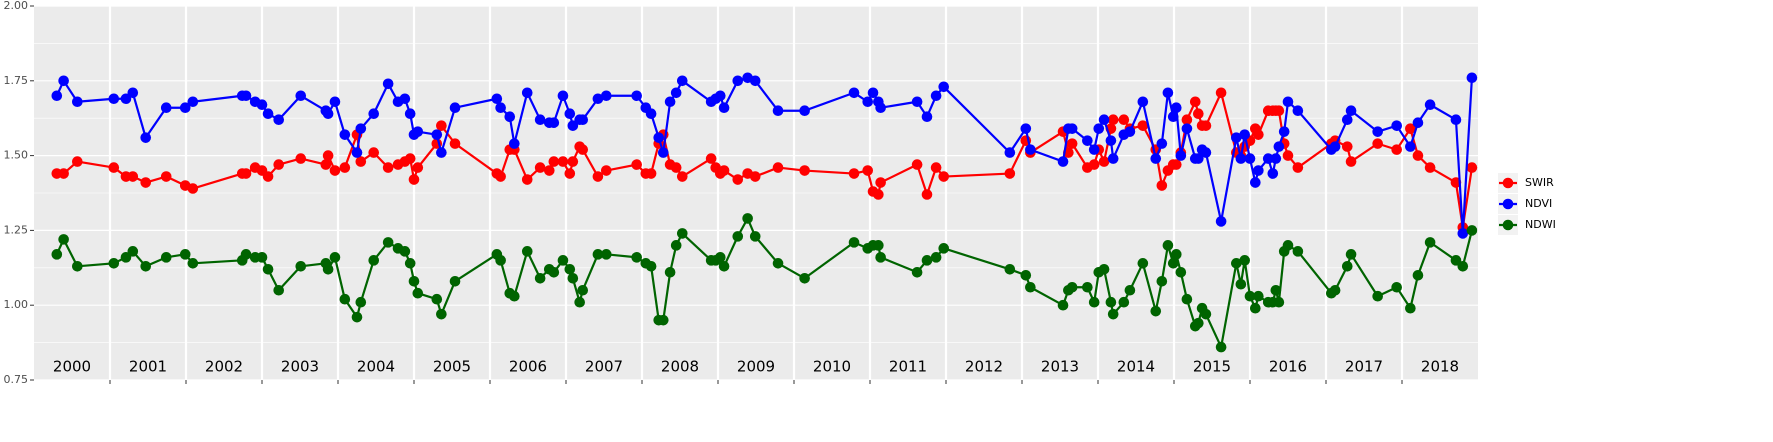 The width and height of the screenshot is (1773, 442). What do you see at coordinates (16, 229) in the screenshot?
I see `y-tick-label: 1.25` at bounding box center [16, 229].